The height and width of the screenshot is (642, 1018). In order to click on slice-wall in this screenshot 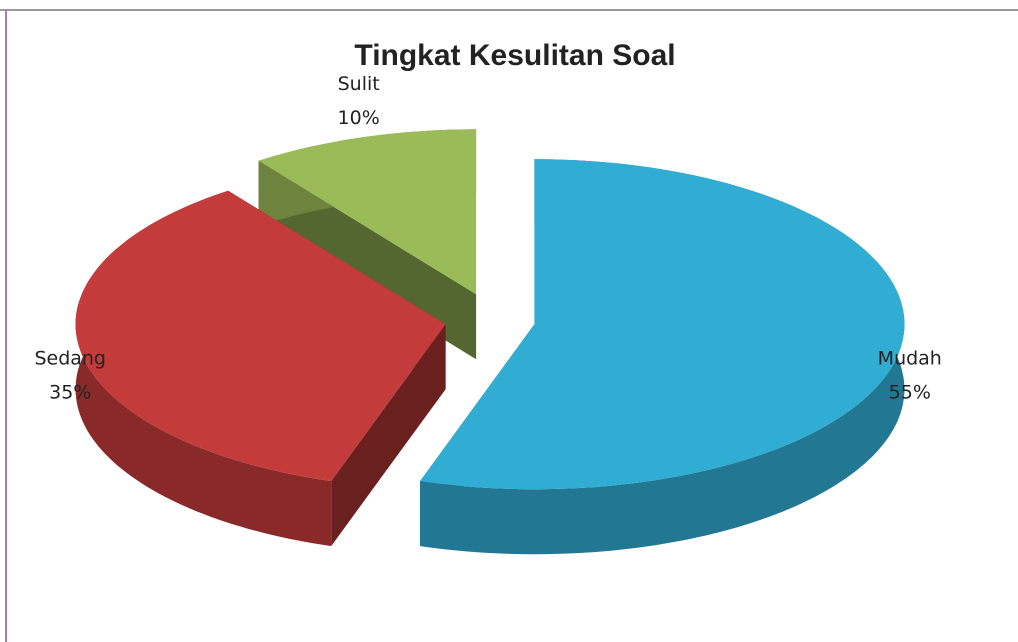, I will do `click(388, 435)`.